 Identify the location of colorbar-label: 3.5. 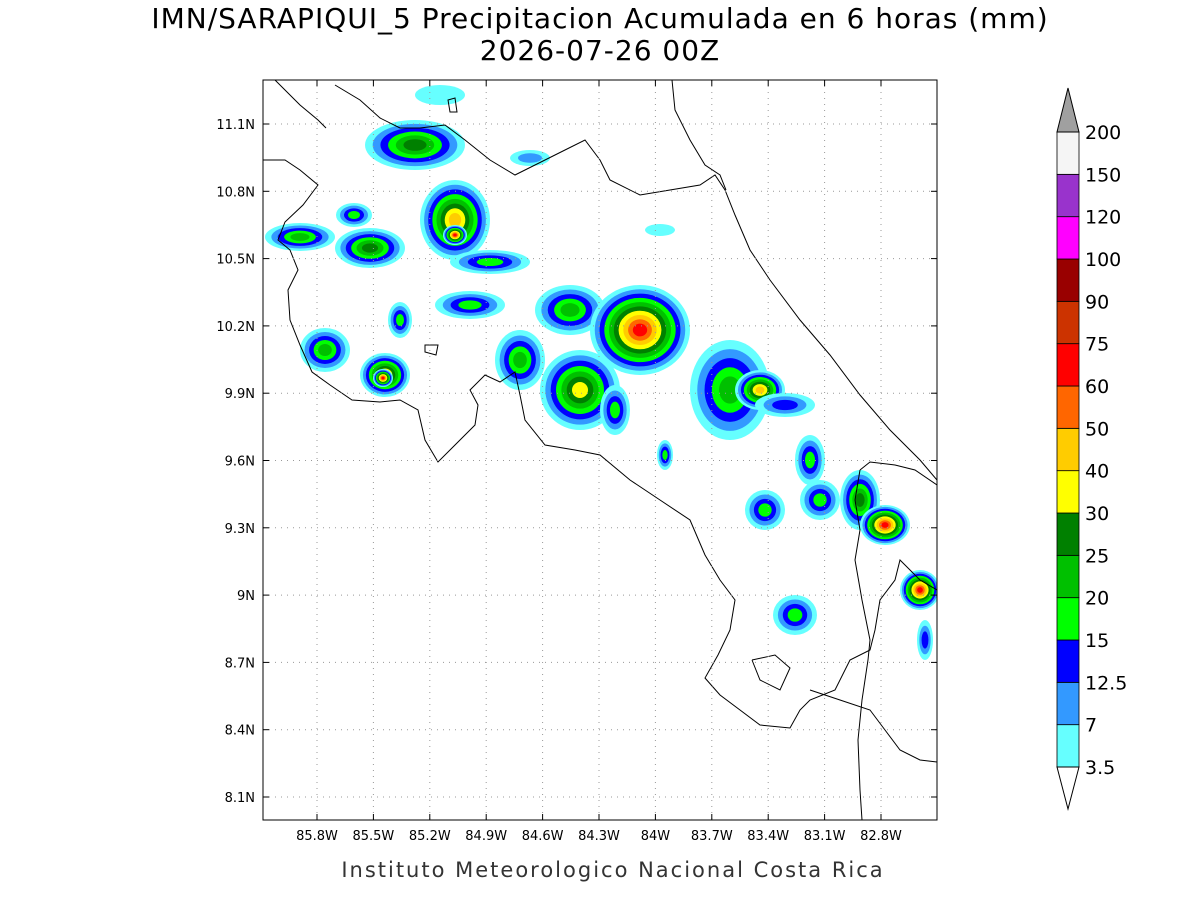
(1100, 768).